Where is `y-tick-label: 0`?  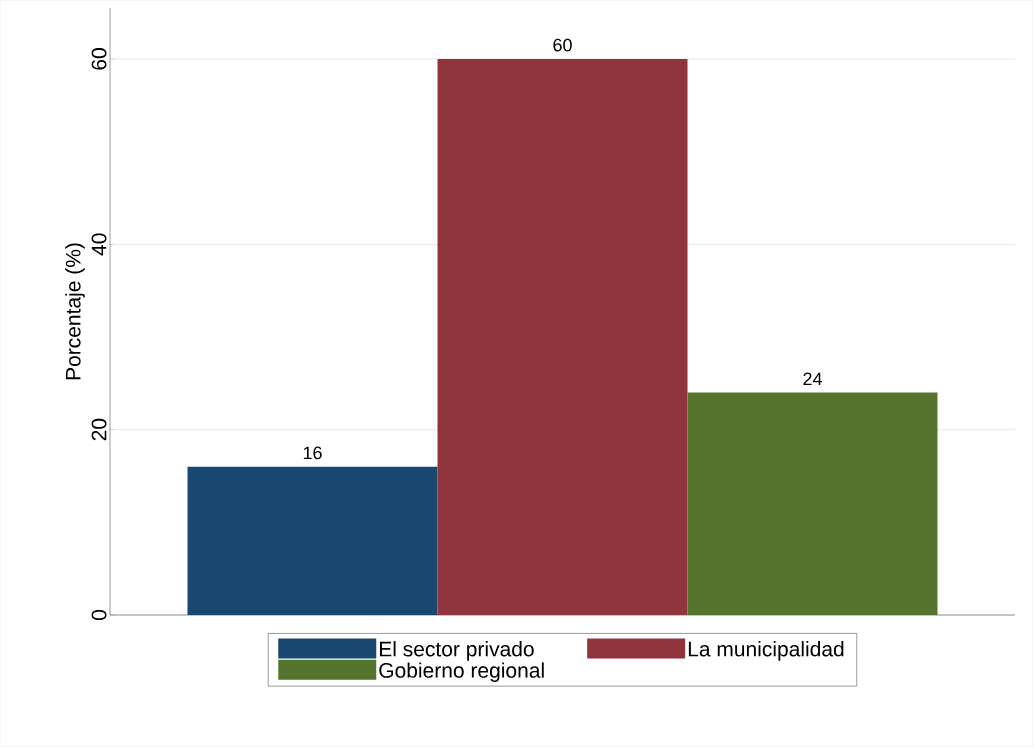 y-tick-label: 0 is located at coordinates (99, 615).